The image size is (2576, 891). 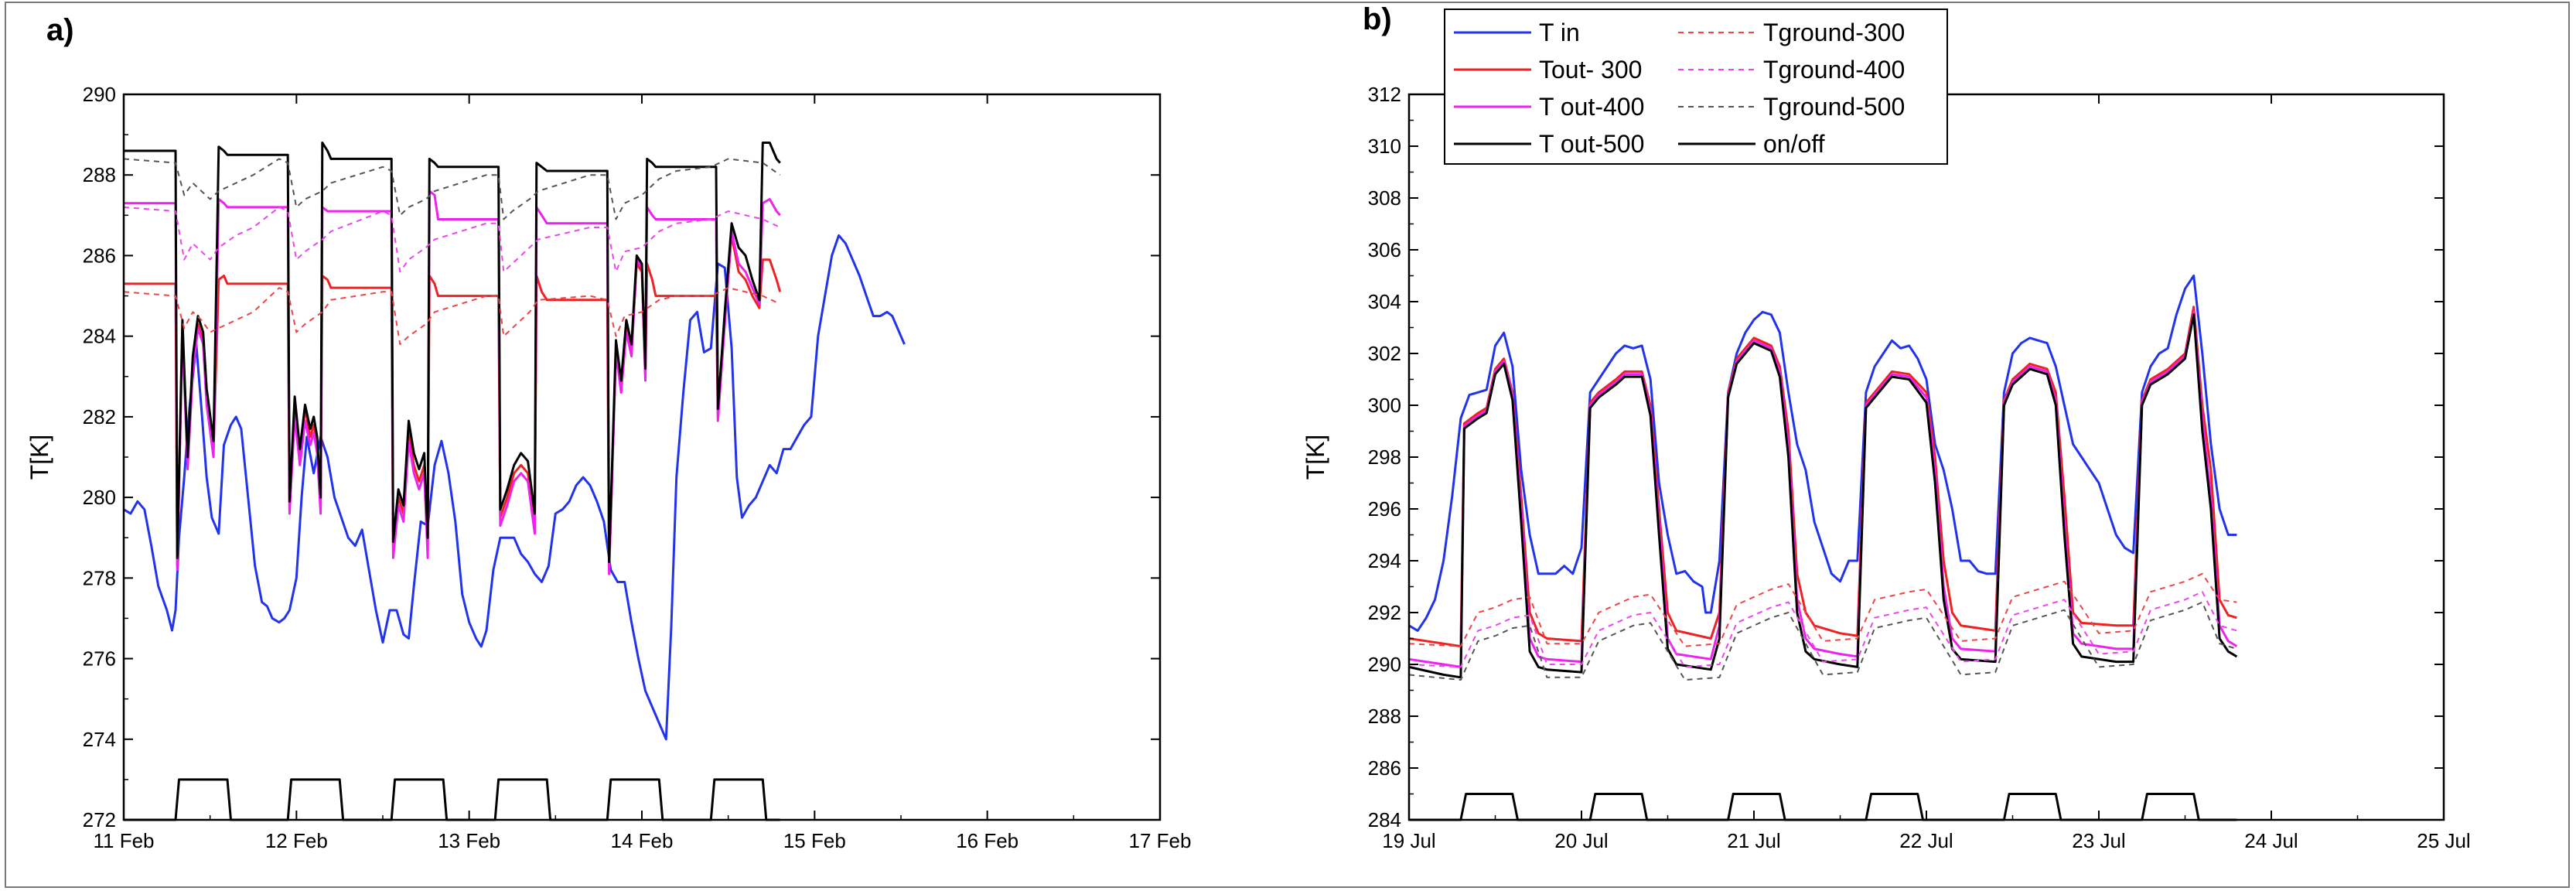 I want to click on legend-label: Tground-500, so click(x=1834, y=107).